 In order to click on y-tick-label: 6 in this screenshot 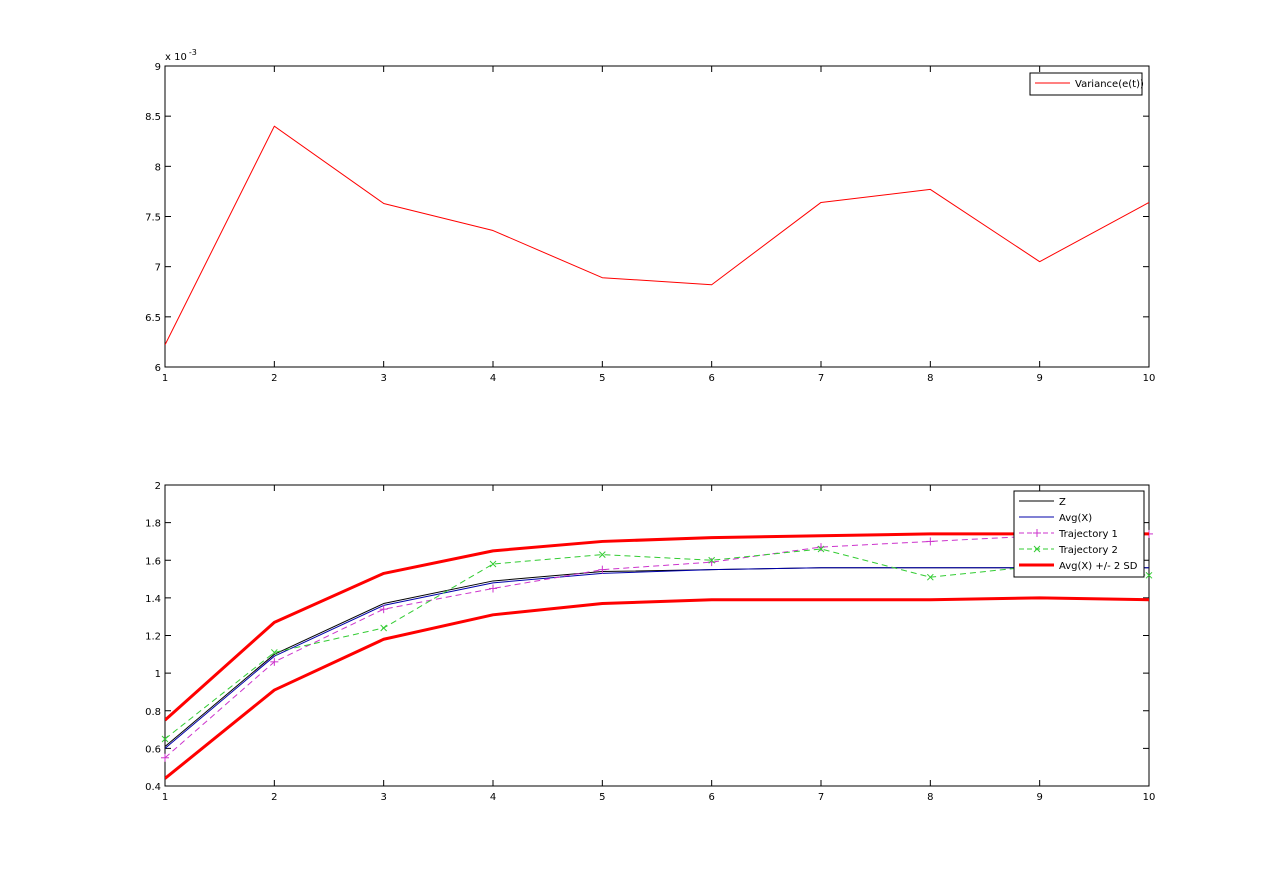, I will do `click(158, 368)`.